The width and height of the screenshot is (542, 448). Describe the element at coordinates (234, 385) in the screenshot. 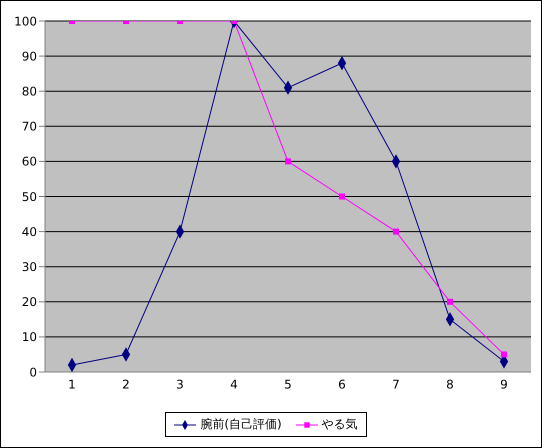

I see `x-tick-label: 4` at that location.